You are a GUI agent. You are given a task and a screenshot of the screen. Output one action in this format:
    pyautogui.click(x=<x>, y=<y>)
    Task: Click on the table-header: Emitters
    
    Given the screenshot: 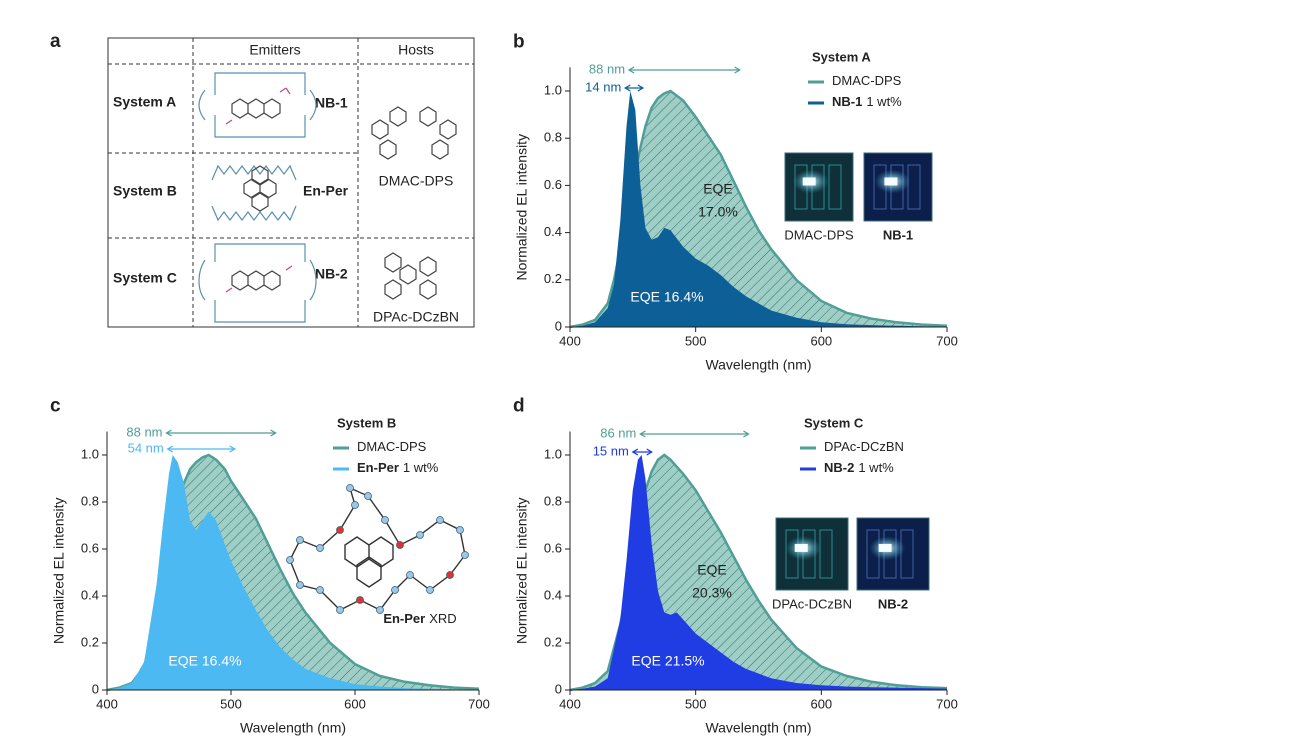 What is the action you would take?
    pyautogui.click(x=274, y=50)
    